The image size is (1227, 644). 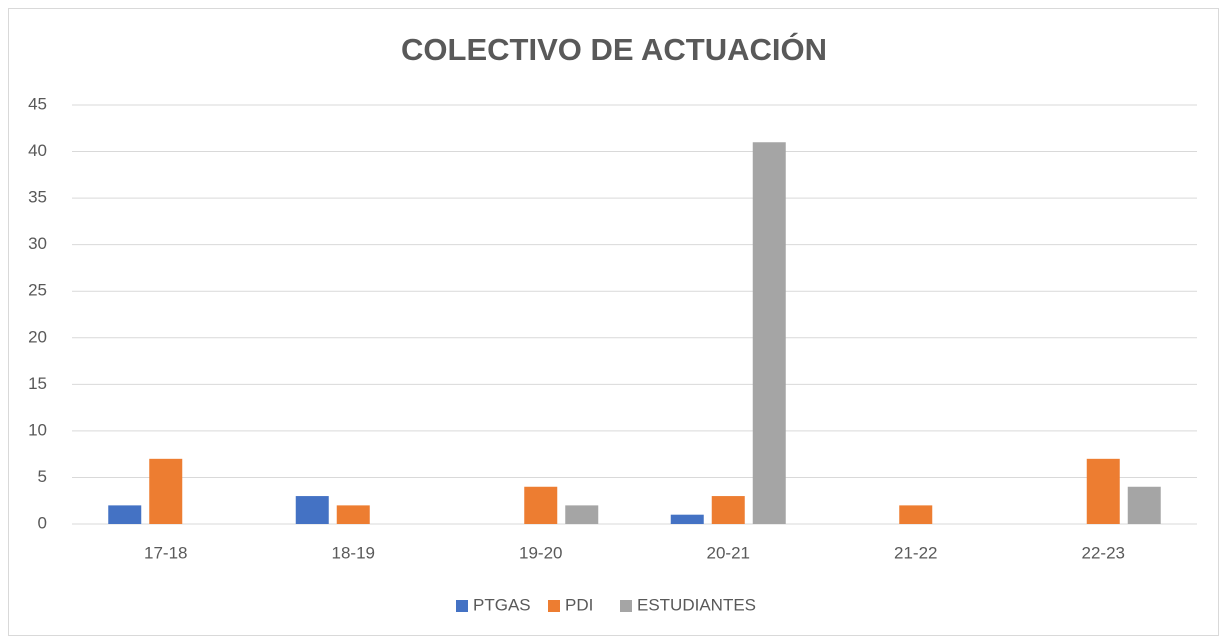 I want to click on y-tick-label: 45, so click(x=37, y=103).